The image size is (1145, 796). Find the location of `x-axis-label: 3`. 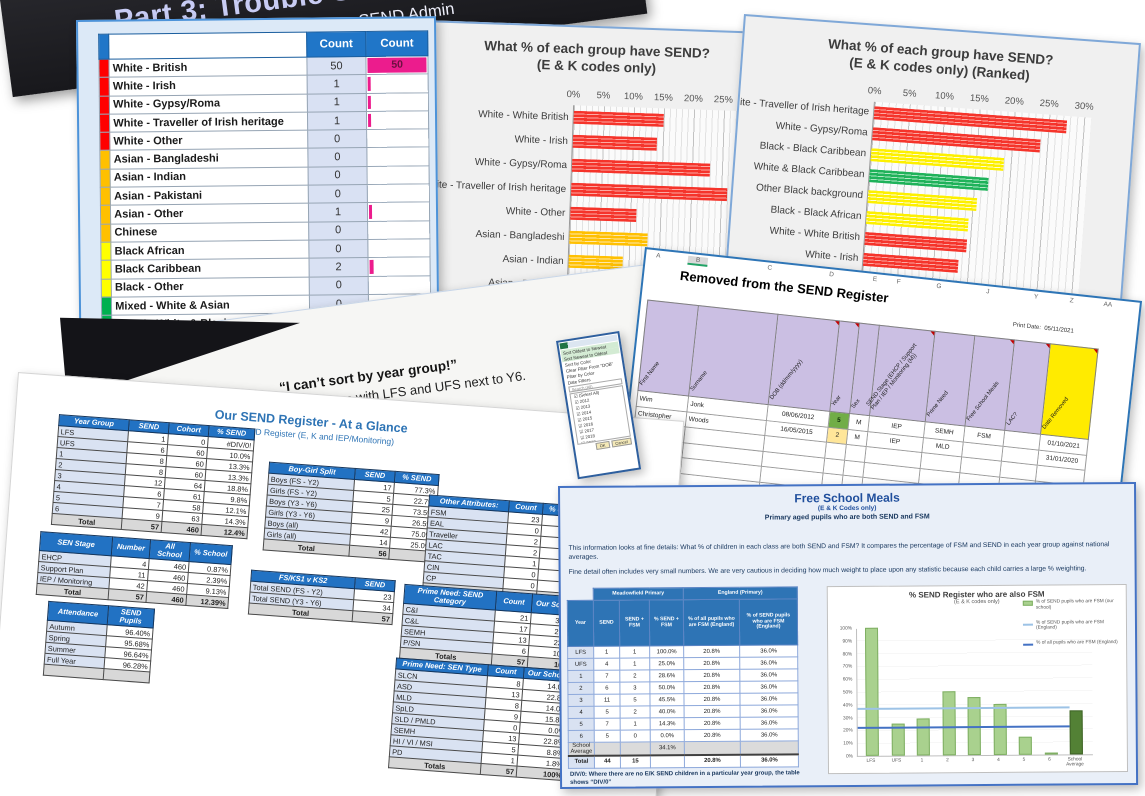

x-axis-label: 3 is located at coordinates (973, 761).